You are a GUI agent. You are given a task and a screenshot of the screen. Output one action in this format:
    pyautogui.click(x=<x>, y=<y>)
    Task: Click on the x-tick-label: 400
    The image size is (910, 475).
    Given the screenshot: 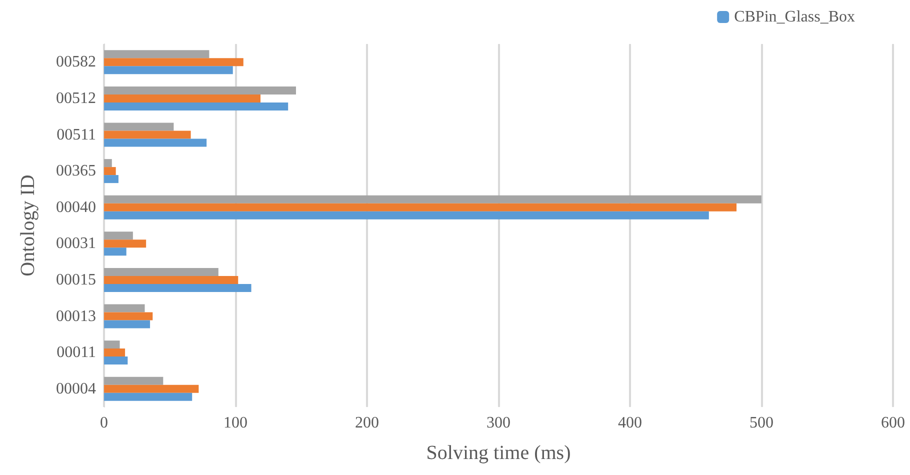 What is the action you would take?
    pyautogui.click(x=630, y=423)
    